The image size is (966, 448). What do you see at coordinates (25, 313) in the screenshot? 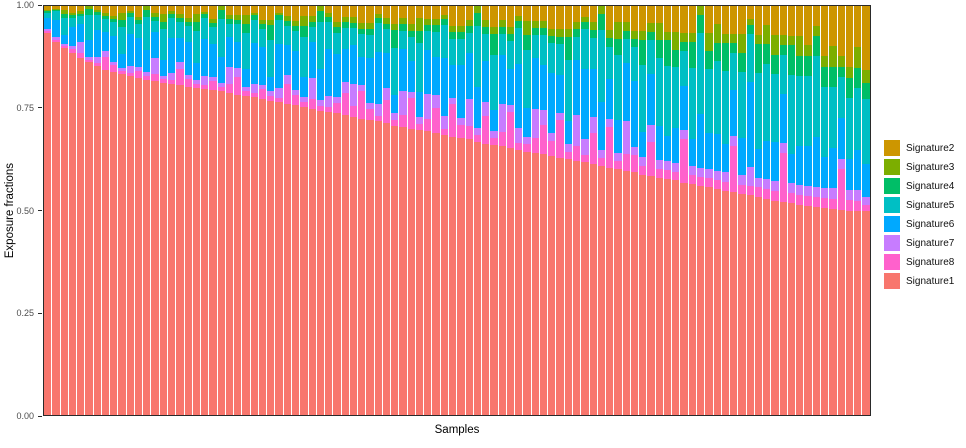
I see `y-tick-label: 0.25` at bounding box center [25, 313].